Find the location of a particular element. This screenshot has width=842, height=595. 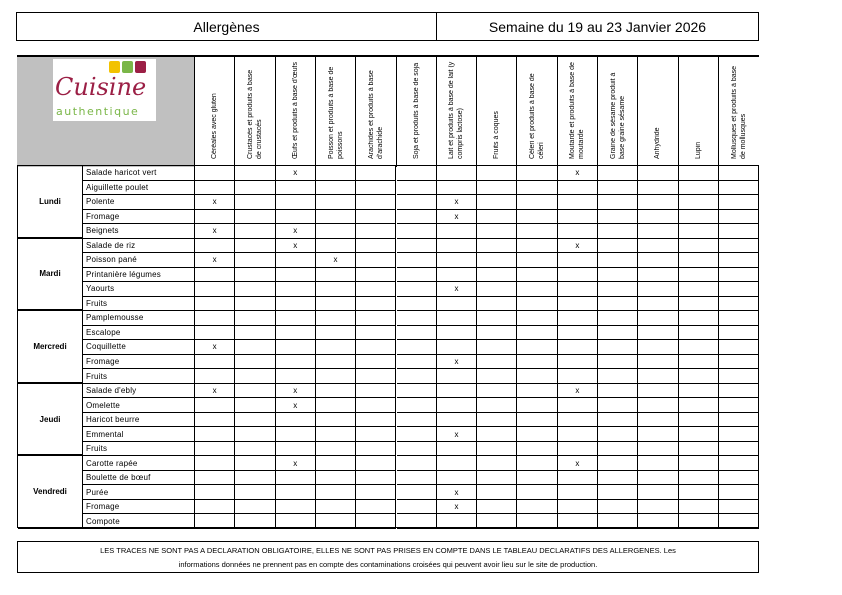

day-label: Lundi is located at coordinates (50, 202).